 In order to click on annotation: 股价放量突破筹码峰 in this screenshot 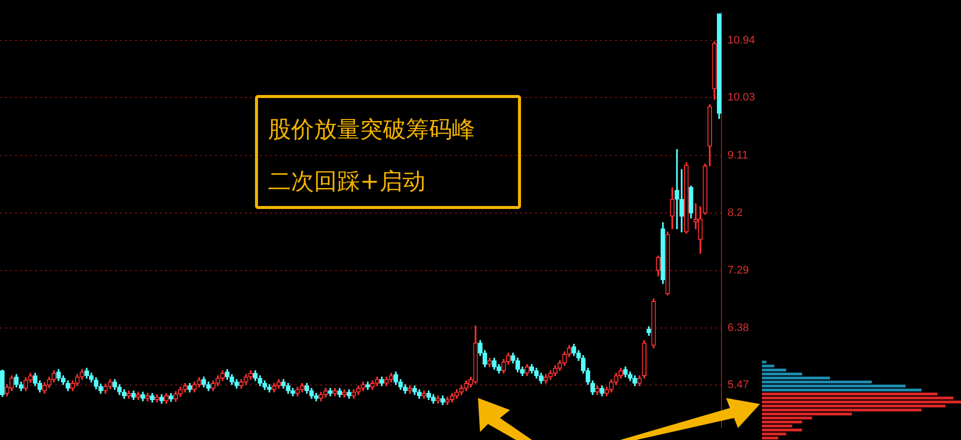, I will do `click(372, 130)`.